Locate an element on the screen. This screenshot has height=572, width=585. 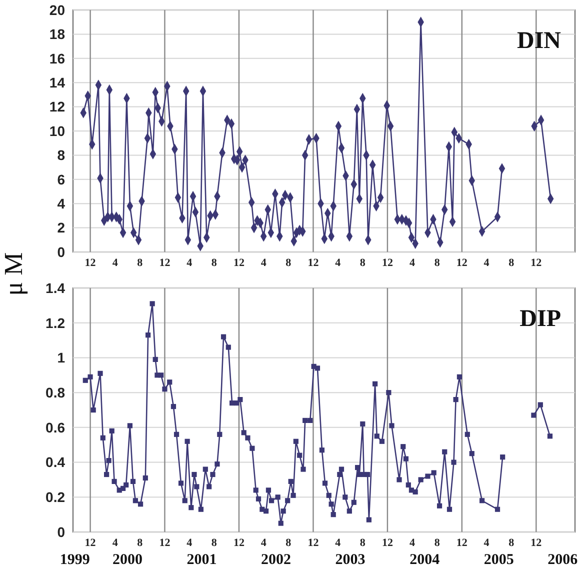
text: DIP is located at coordinates (540, 319).